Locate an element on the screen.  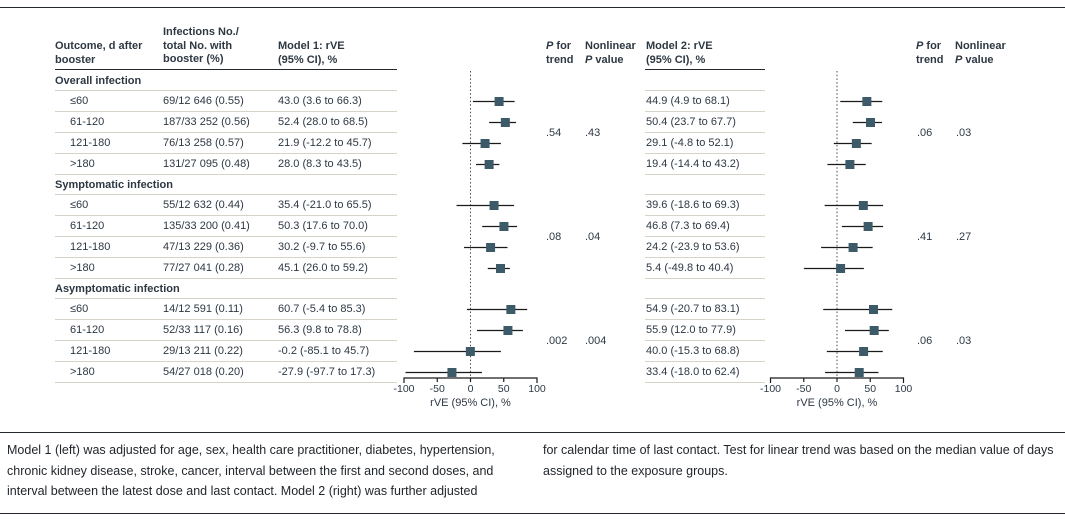
table-header-rule is located at coordinates (226, 69).